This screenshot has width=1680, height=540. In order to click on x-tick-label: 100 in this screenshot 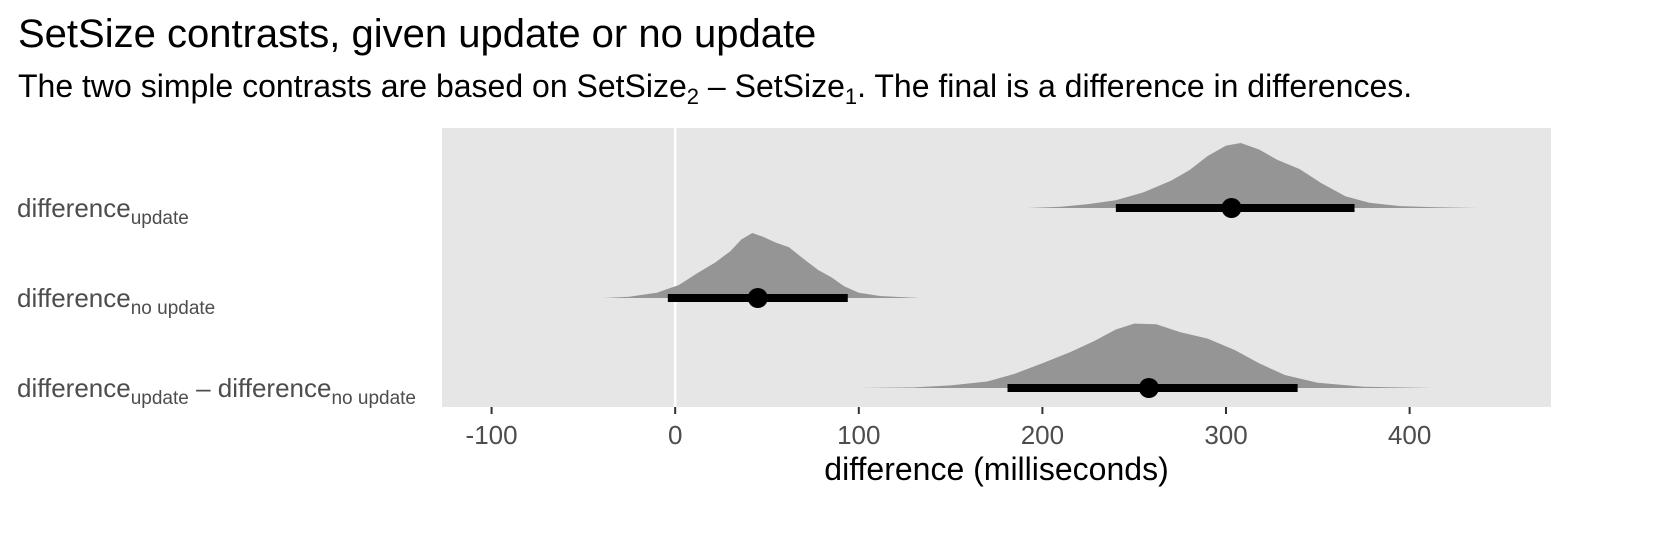, I will do `click(858, 435)`.